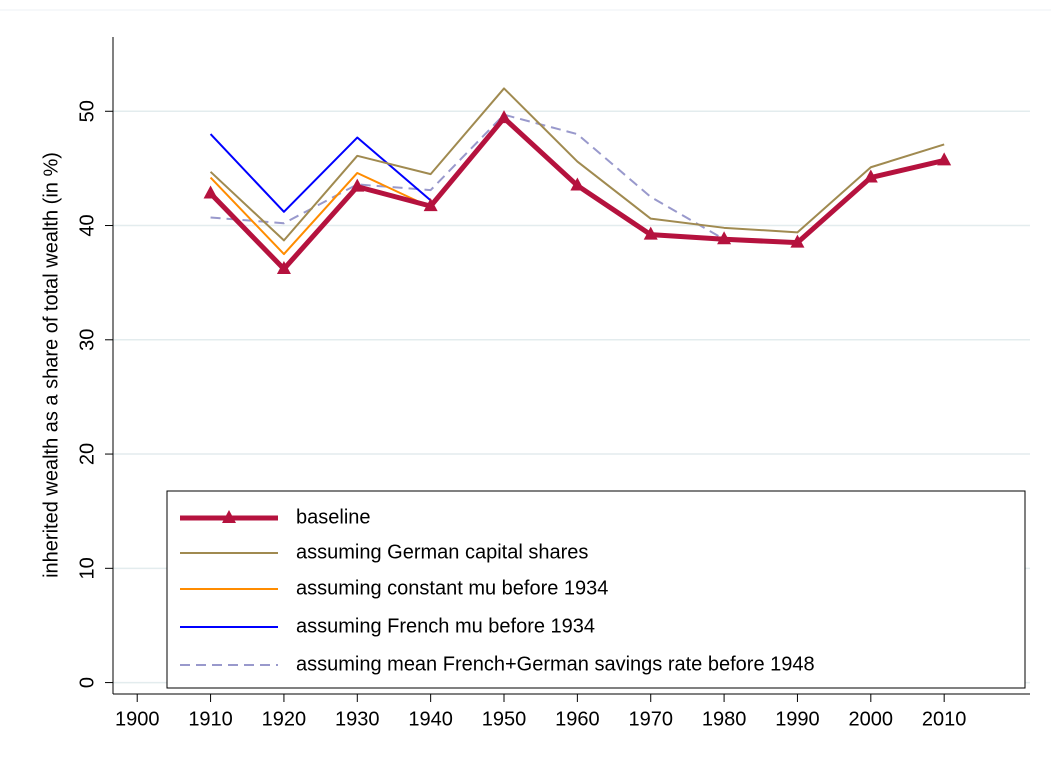  What do you see at coordinates (87, 111) in the screenshot?
I see `y-tick-label: 50` at bounding box center [87, 111].